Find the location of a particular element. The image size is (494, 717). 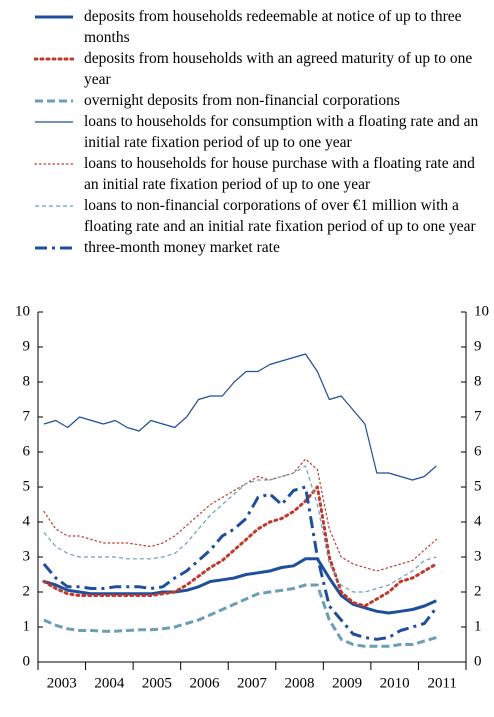

y-tick-label: 8 is located at coordinates (27, 381).